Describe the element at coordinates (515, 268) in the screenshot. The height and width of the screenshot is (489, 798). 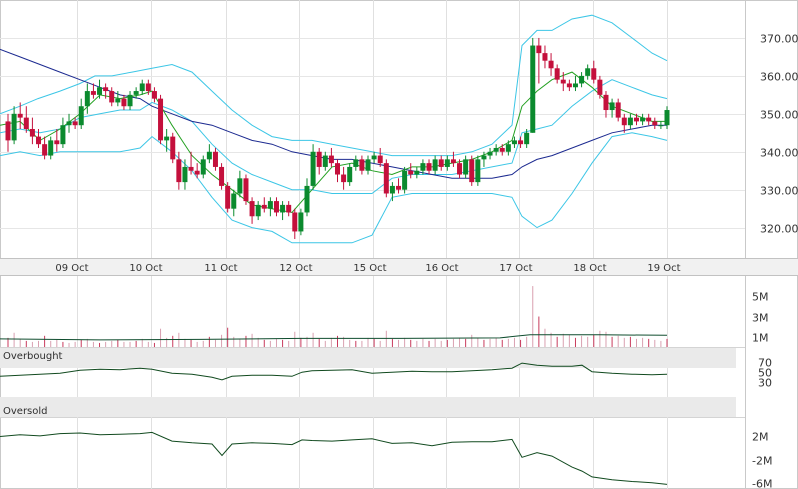
I see `date-tick-label: 17 Oct` at that location.